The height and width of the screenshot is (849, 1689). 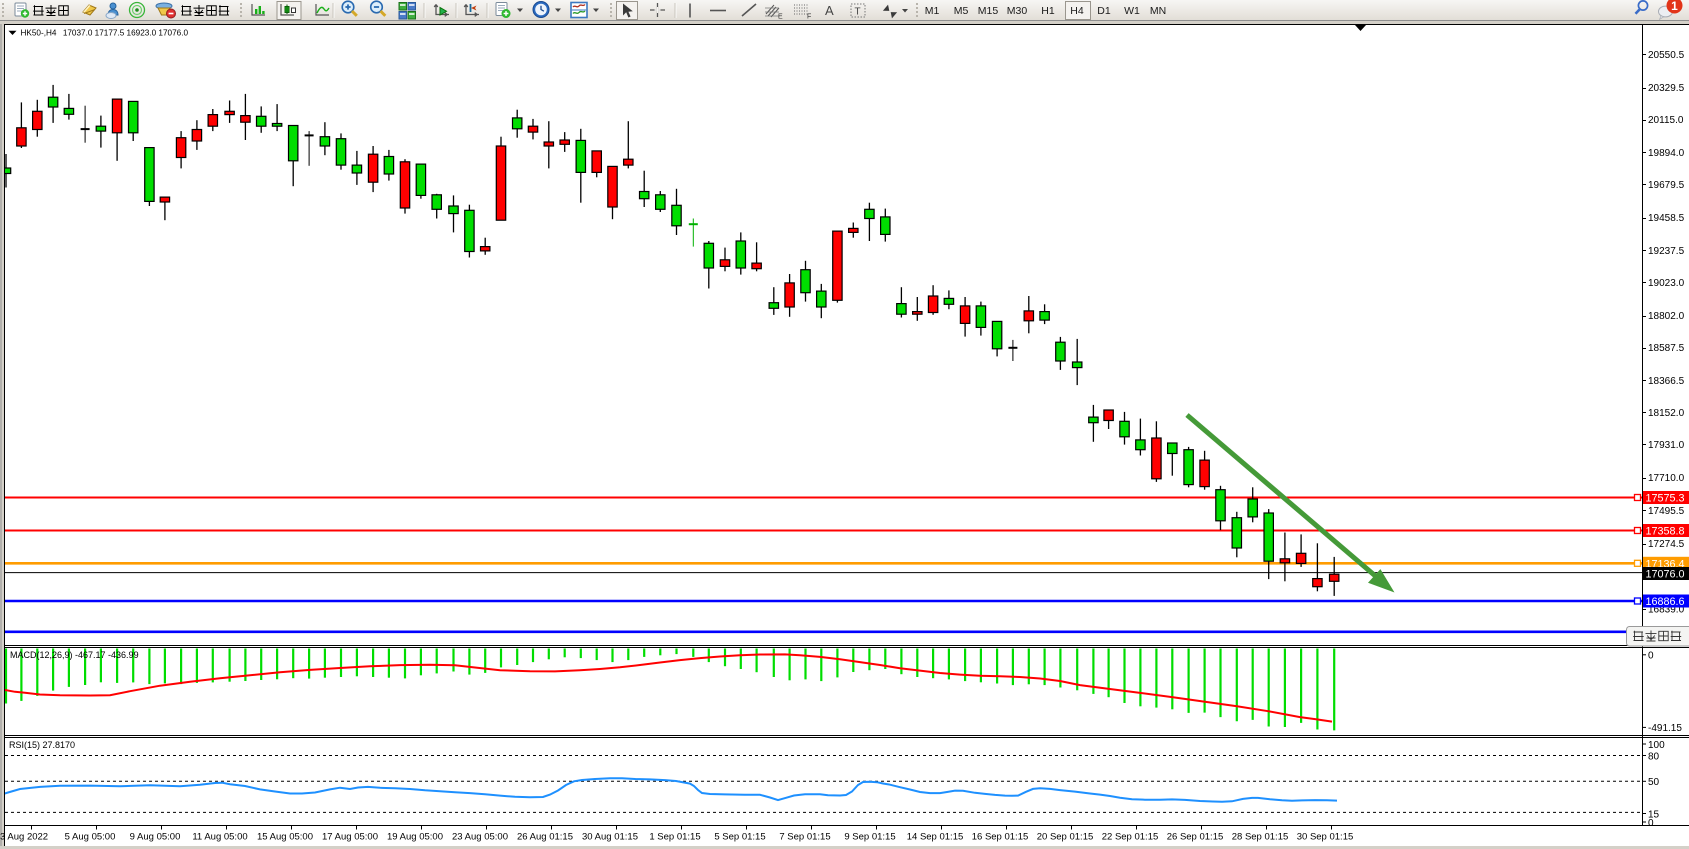 I want to click on svg-text: 15, so click(x=1654, y=814).